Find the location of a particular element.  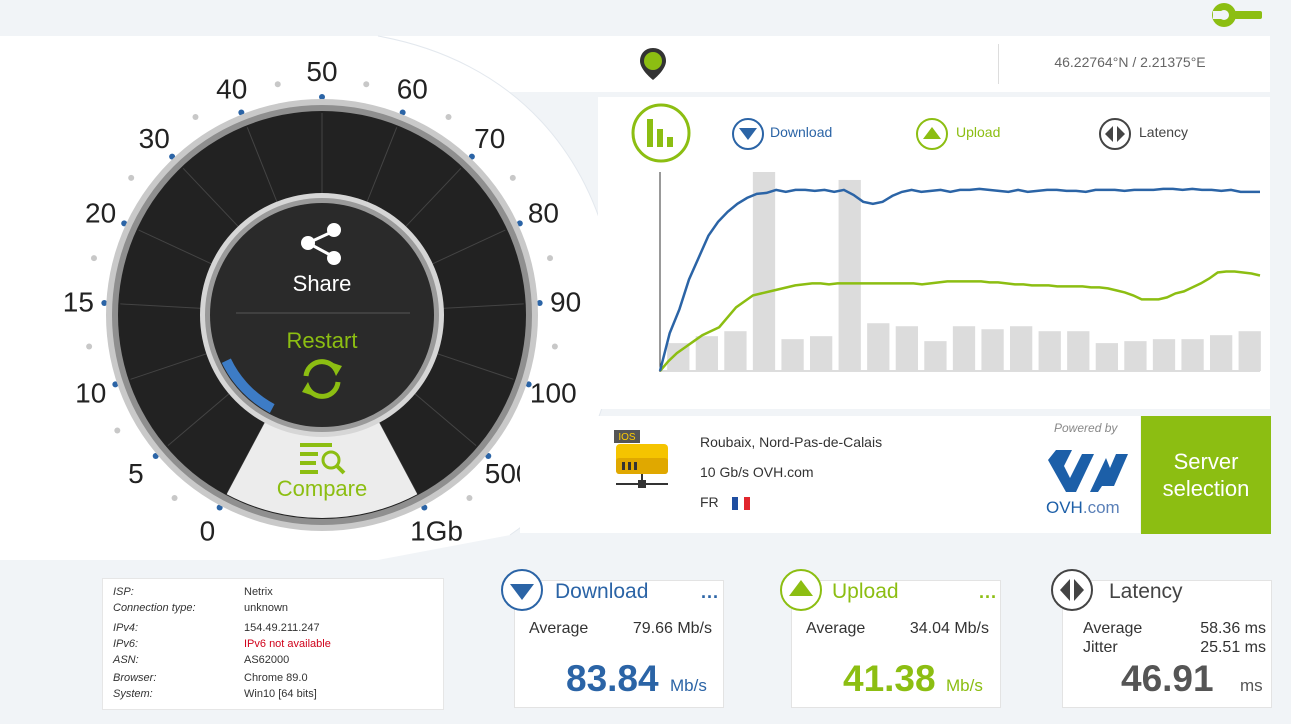

download-card is located at coordinates (619, 644).